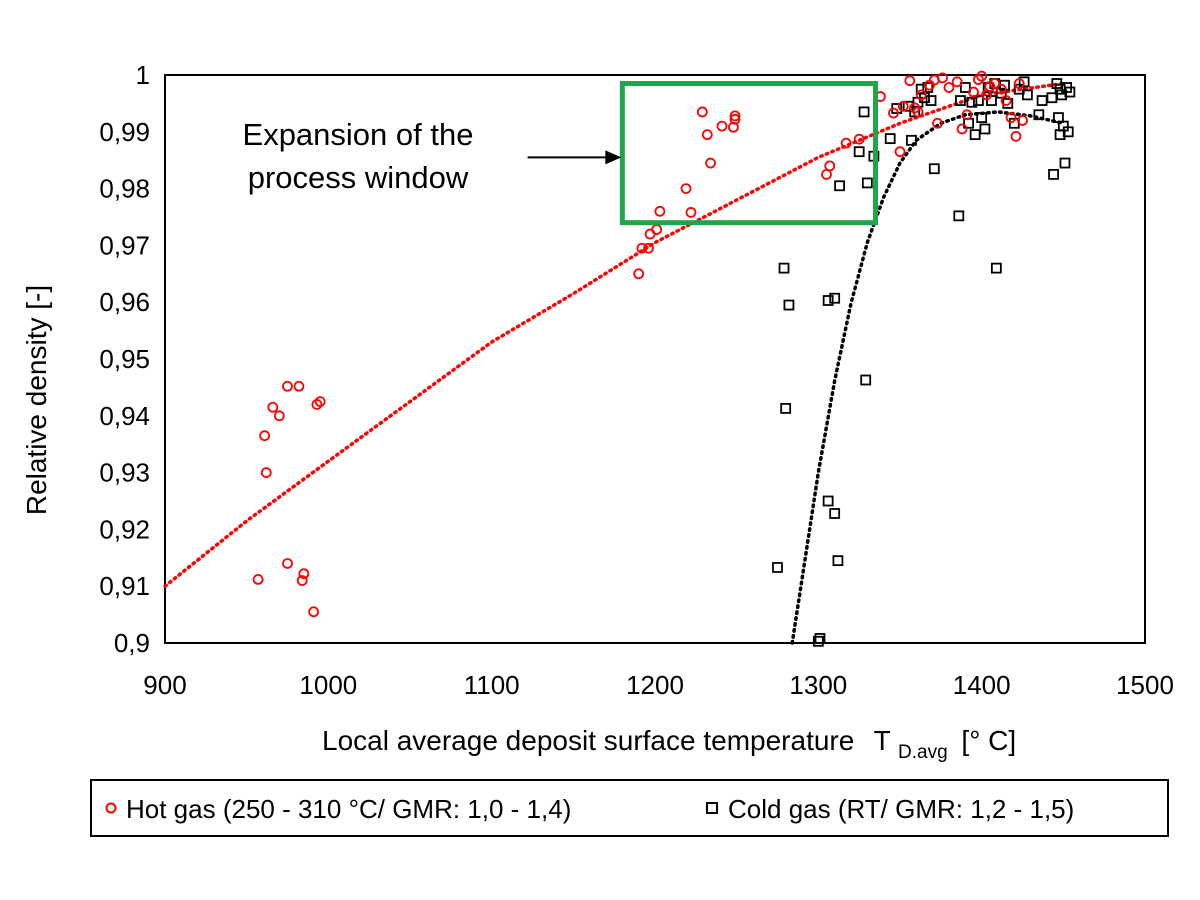 The width and height of the screenshot is (1200, 900). What do you see at coordinates (629, 808) in the screenshot?
I see `legend-box` at bounding box center [629, 808].